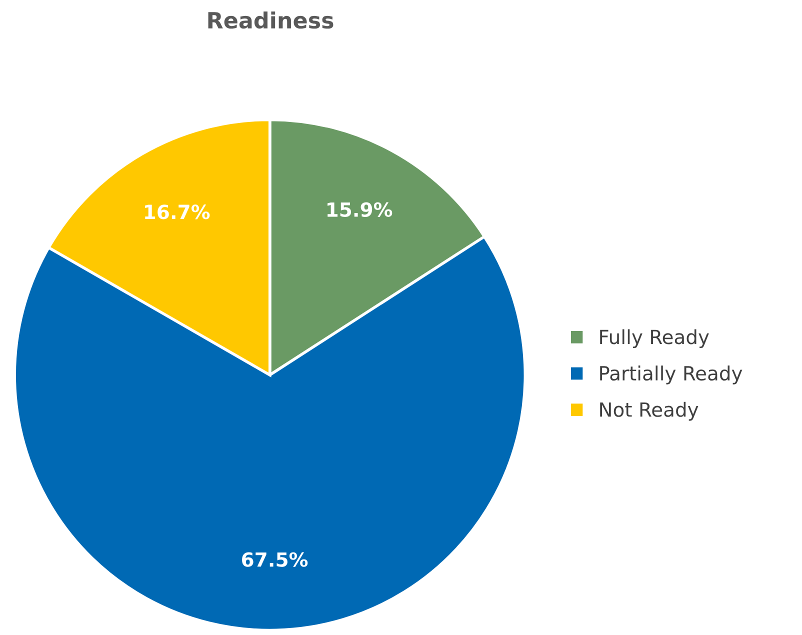  I want to click on data-label: 16.7%, so click(177, 212).